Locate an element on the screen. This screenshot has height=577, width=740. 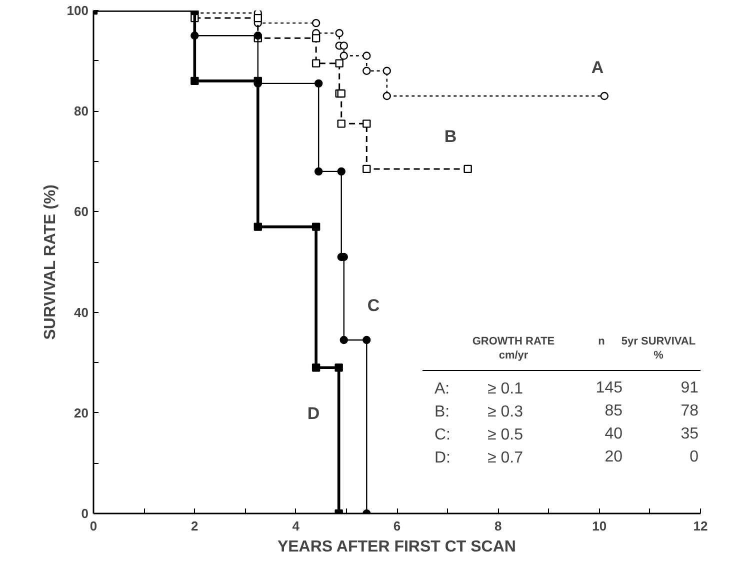
y-tick-label: 0 is located at coordinates (85, 513).